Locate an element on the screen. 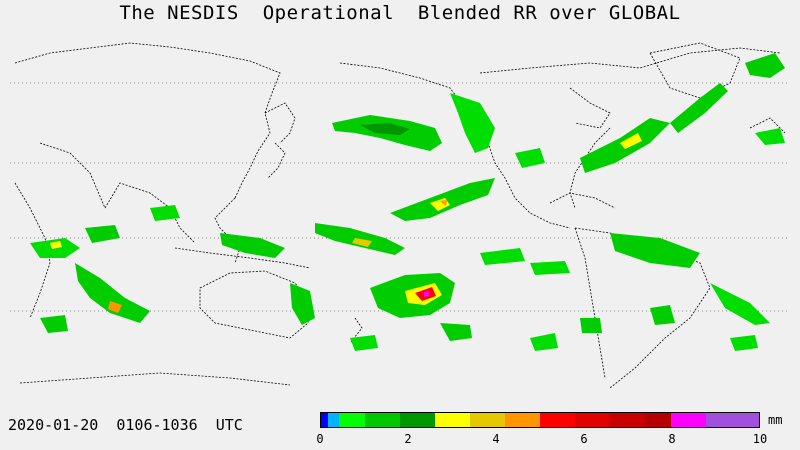 The image size is (800, 450). coastline-caribbean is located at coordinates (582, 200).